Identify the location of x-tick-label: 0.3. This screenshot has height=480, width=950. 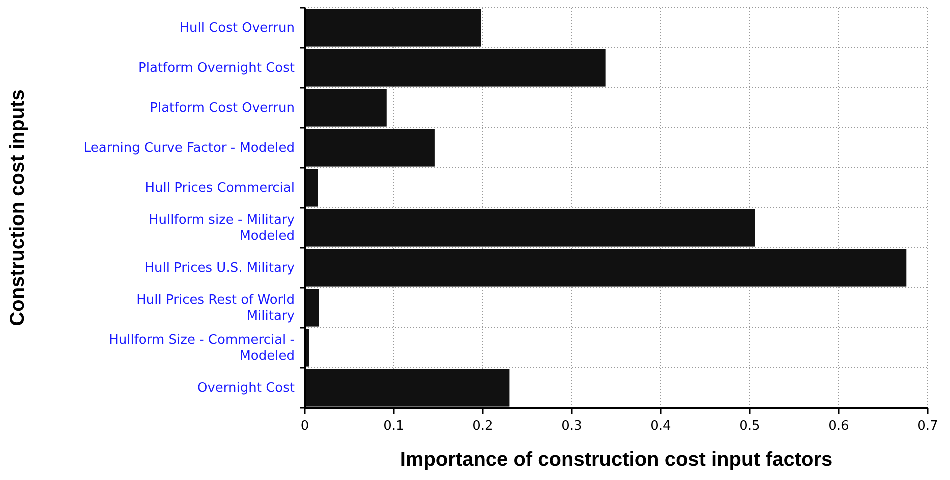
(572, 426).